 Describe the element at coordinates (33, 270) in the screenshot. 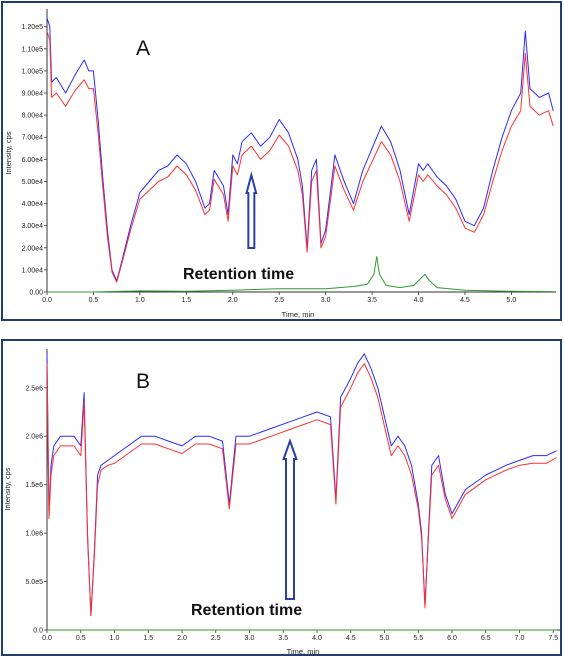

I see `y-tick-label: 1.00e4` at that location.